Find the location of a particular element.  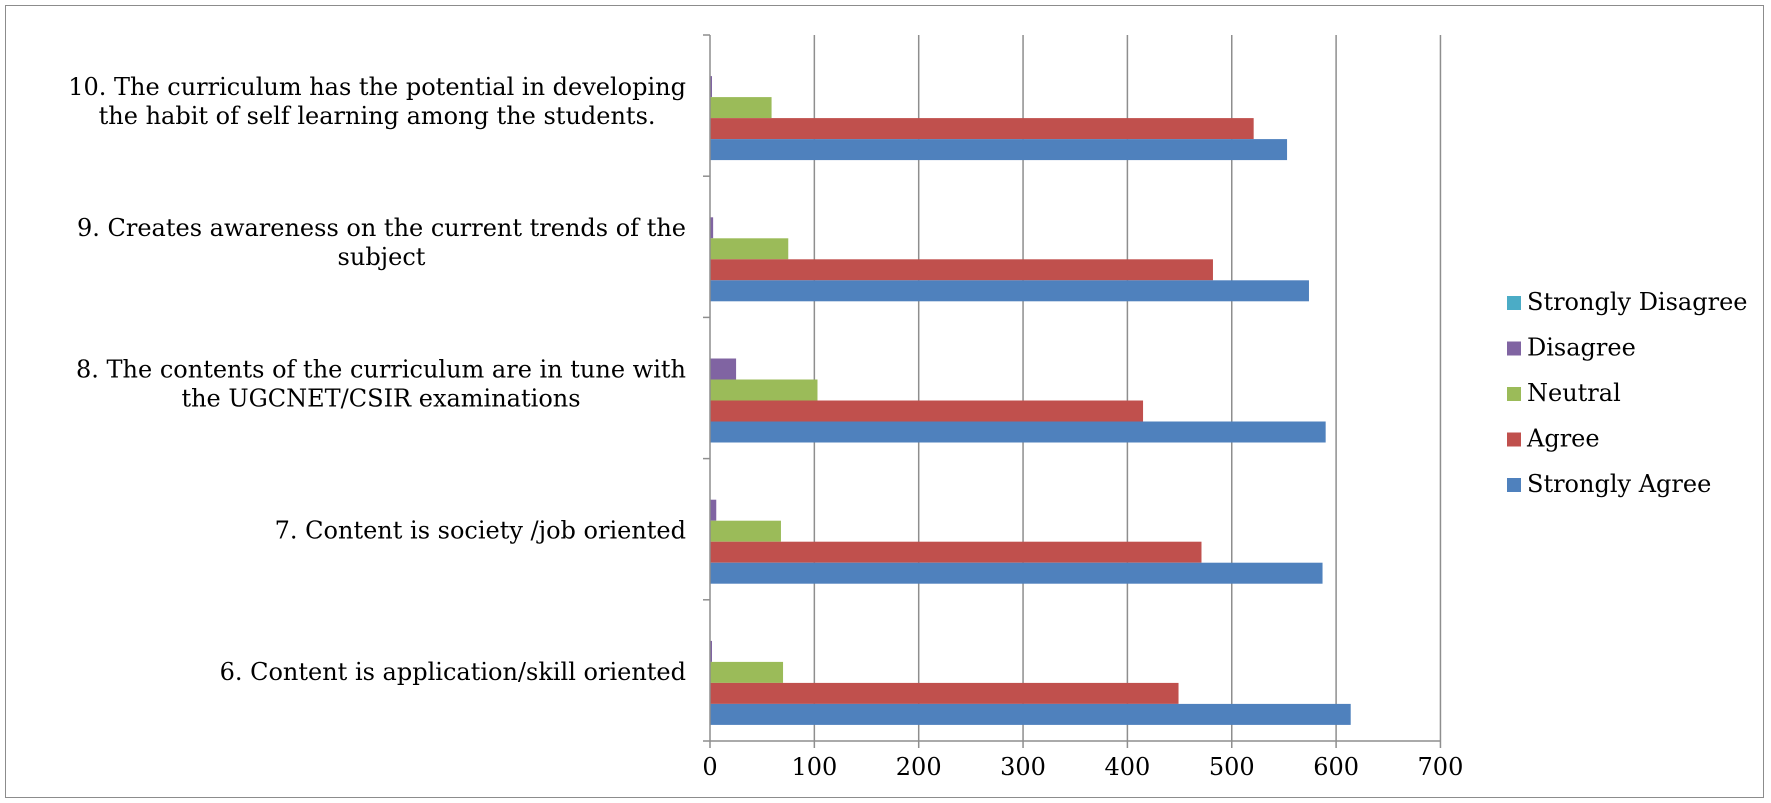

legend-label: Strongly Disagree is located at coordinates (1637, 302).